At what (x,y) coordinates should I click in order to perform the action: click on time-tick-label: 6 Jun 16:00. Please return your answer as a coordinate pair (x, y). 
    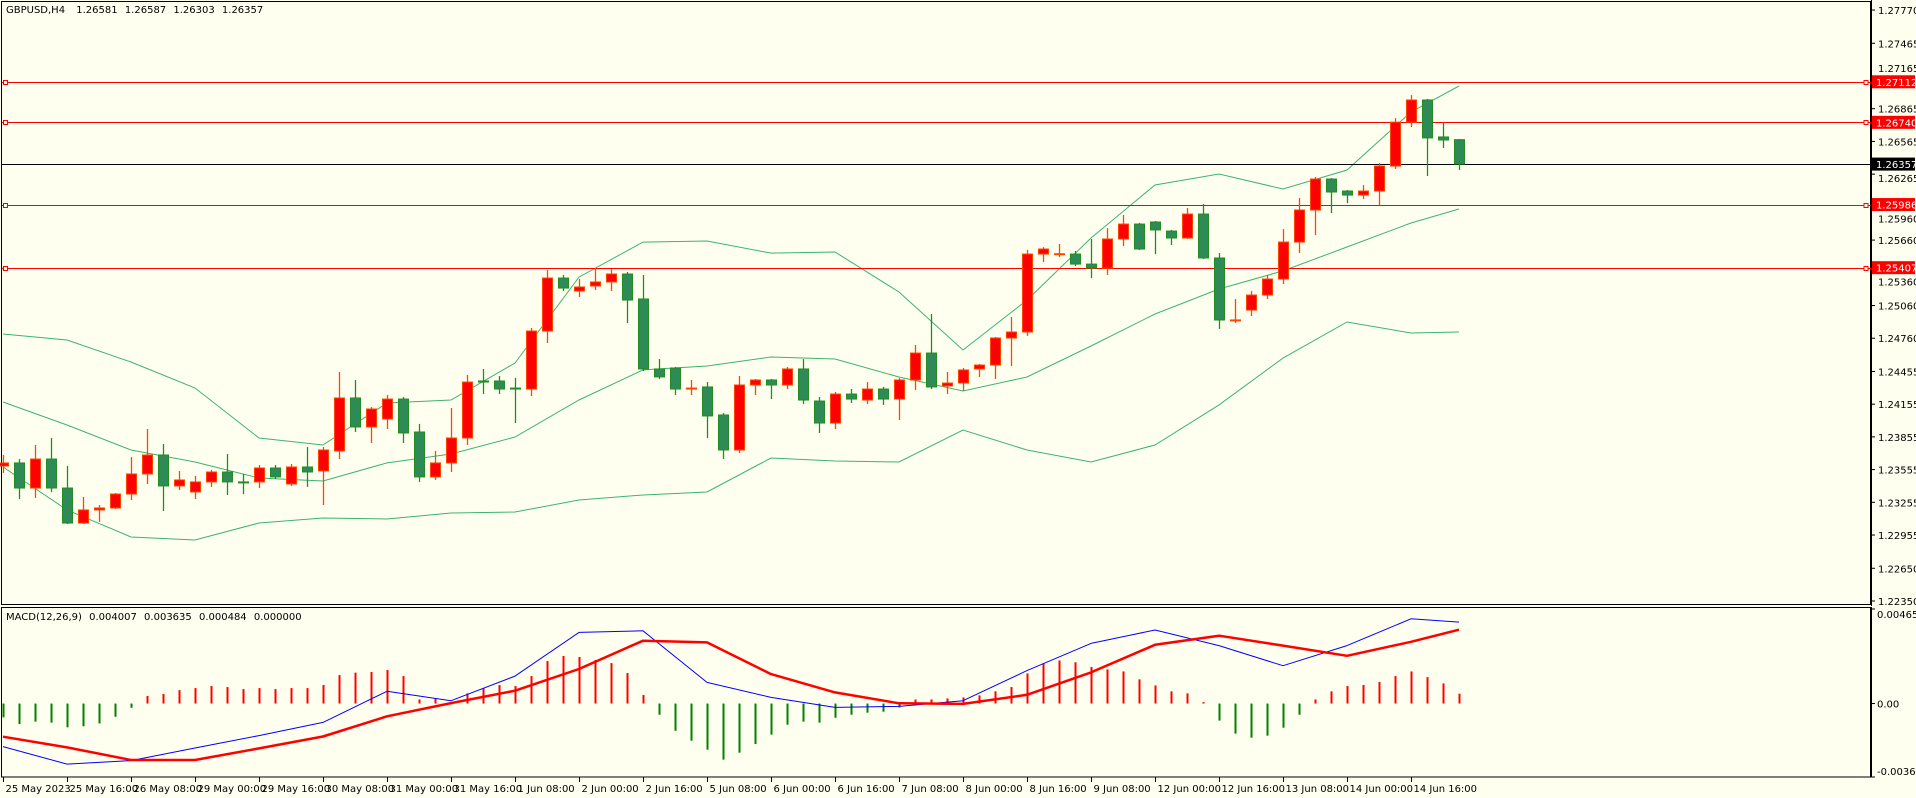
    Looking at the image, I should click on (866, 789).